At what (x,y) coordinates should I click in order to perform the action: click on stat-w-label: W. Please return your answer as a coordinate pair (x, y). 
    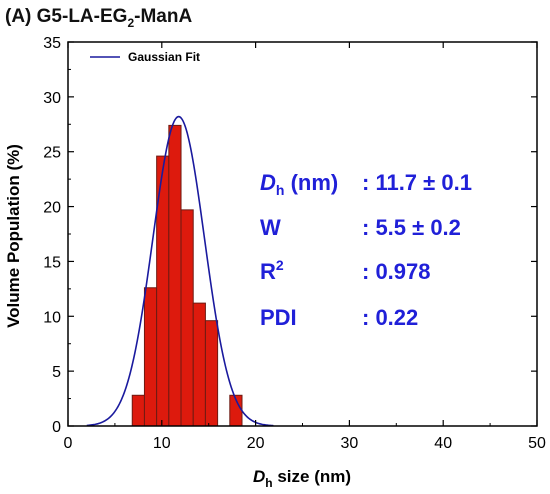
    Looking at the image, I should click on (270, 227).